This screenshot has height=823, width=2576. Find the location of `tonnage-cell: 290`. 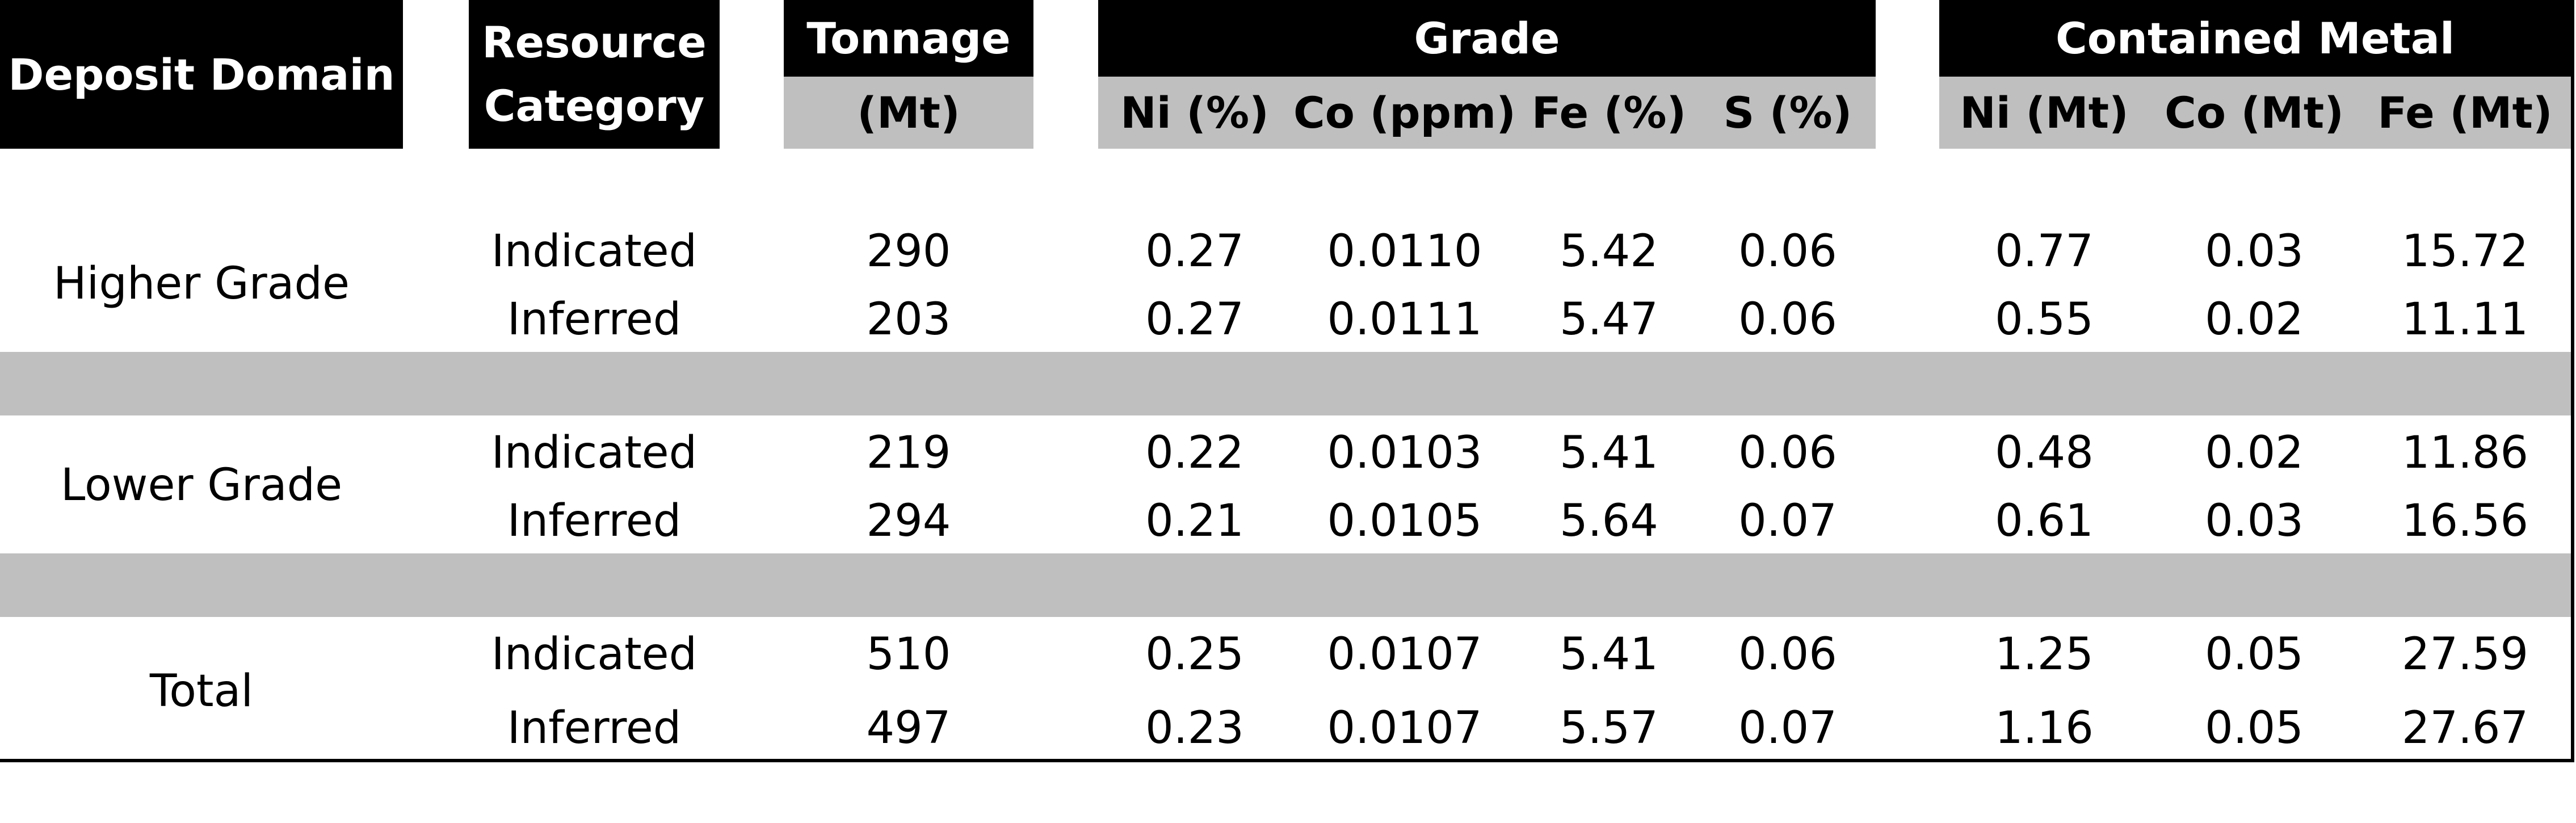

tonnage-cell: 290 is located at coordinates (908, 251).